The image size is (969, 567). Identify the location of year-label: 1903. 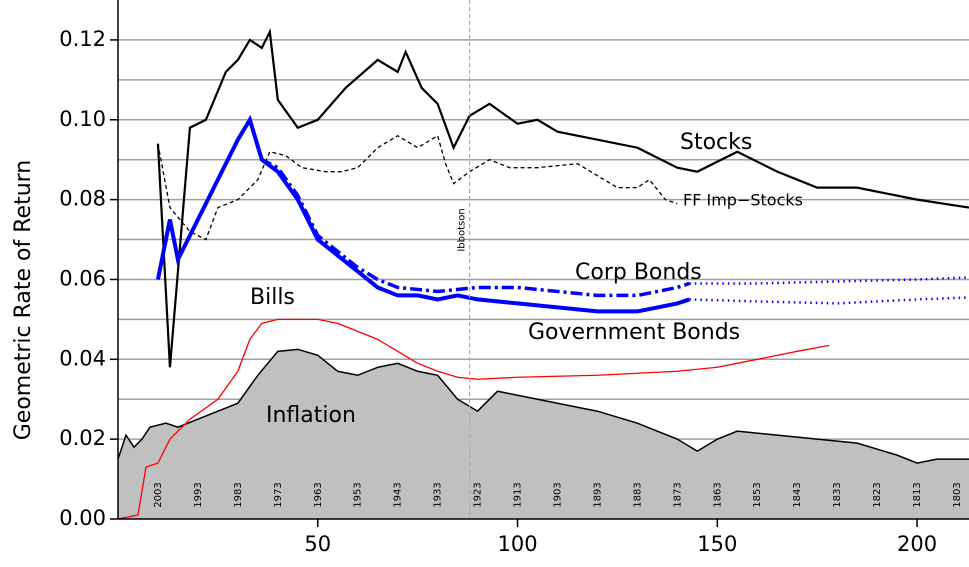
(557, 494).